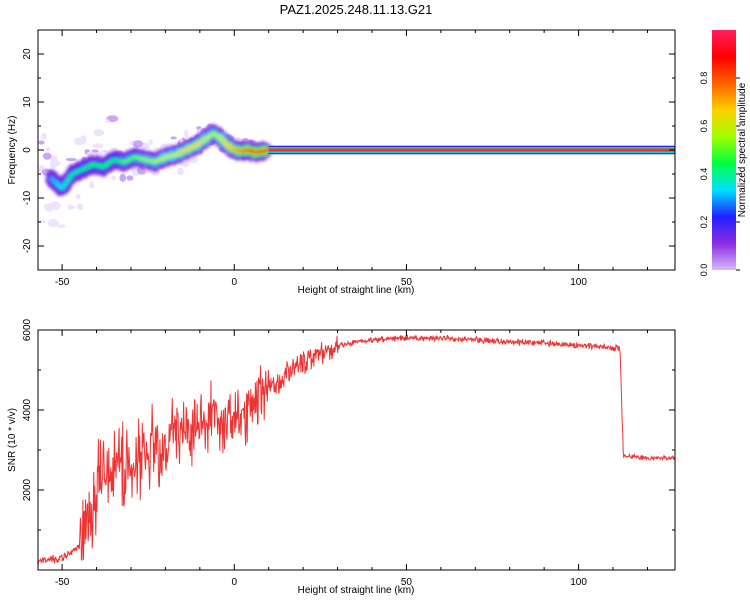  What do you see at coordinates (704, 78) in the screenshot?
I see `colorbar-tick-label: 0.8` at bounding box center [704, 78].